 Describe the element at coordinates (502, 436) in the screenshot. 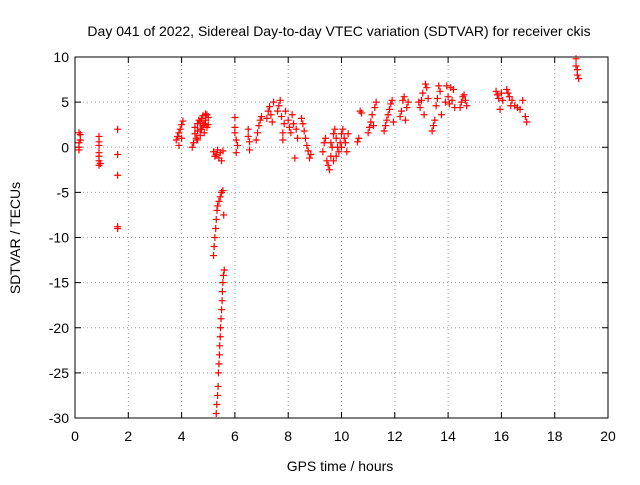

I see `x-tick-label: 16` at that location.